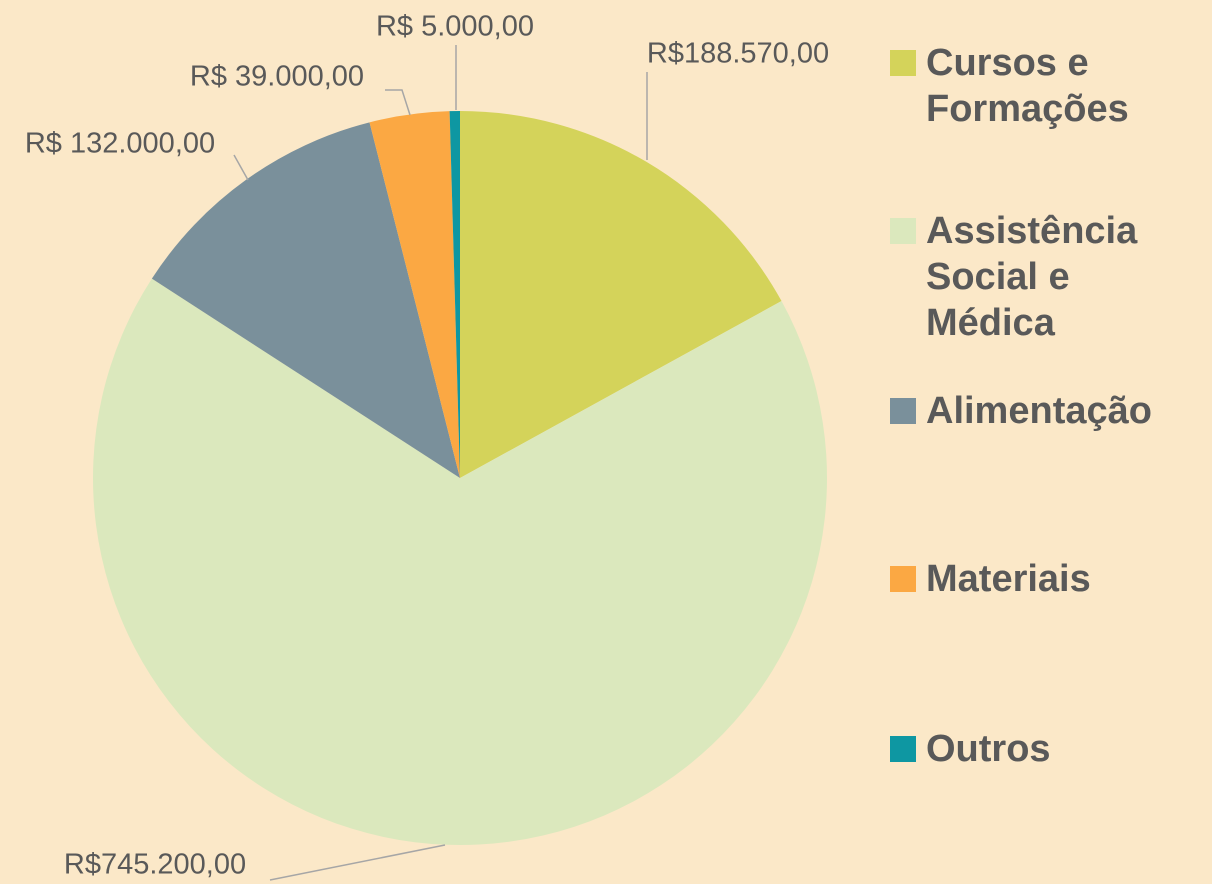 The image size is (1212, 884). Describe the element at coordinates (988, 749) in the screenshot. I see `legend-label: Outros` at that location.